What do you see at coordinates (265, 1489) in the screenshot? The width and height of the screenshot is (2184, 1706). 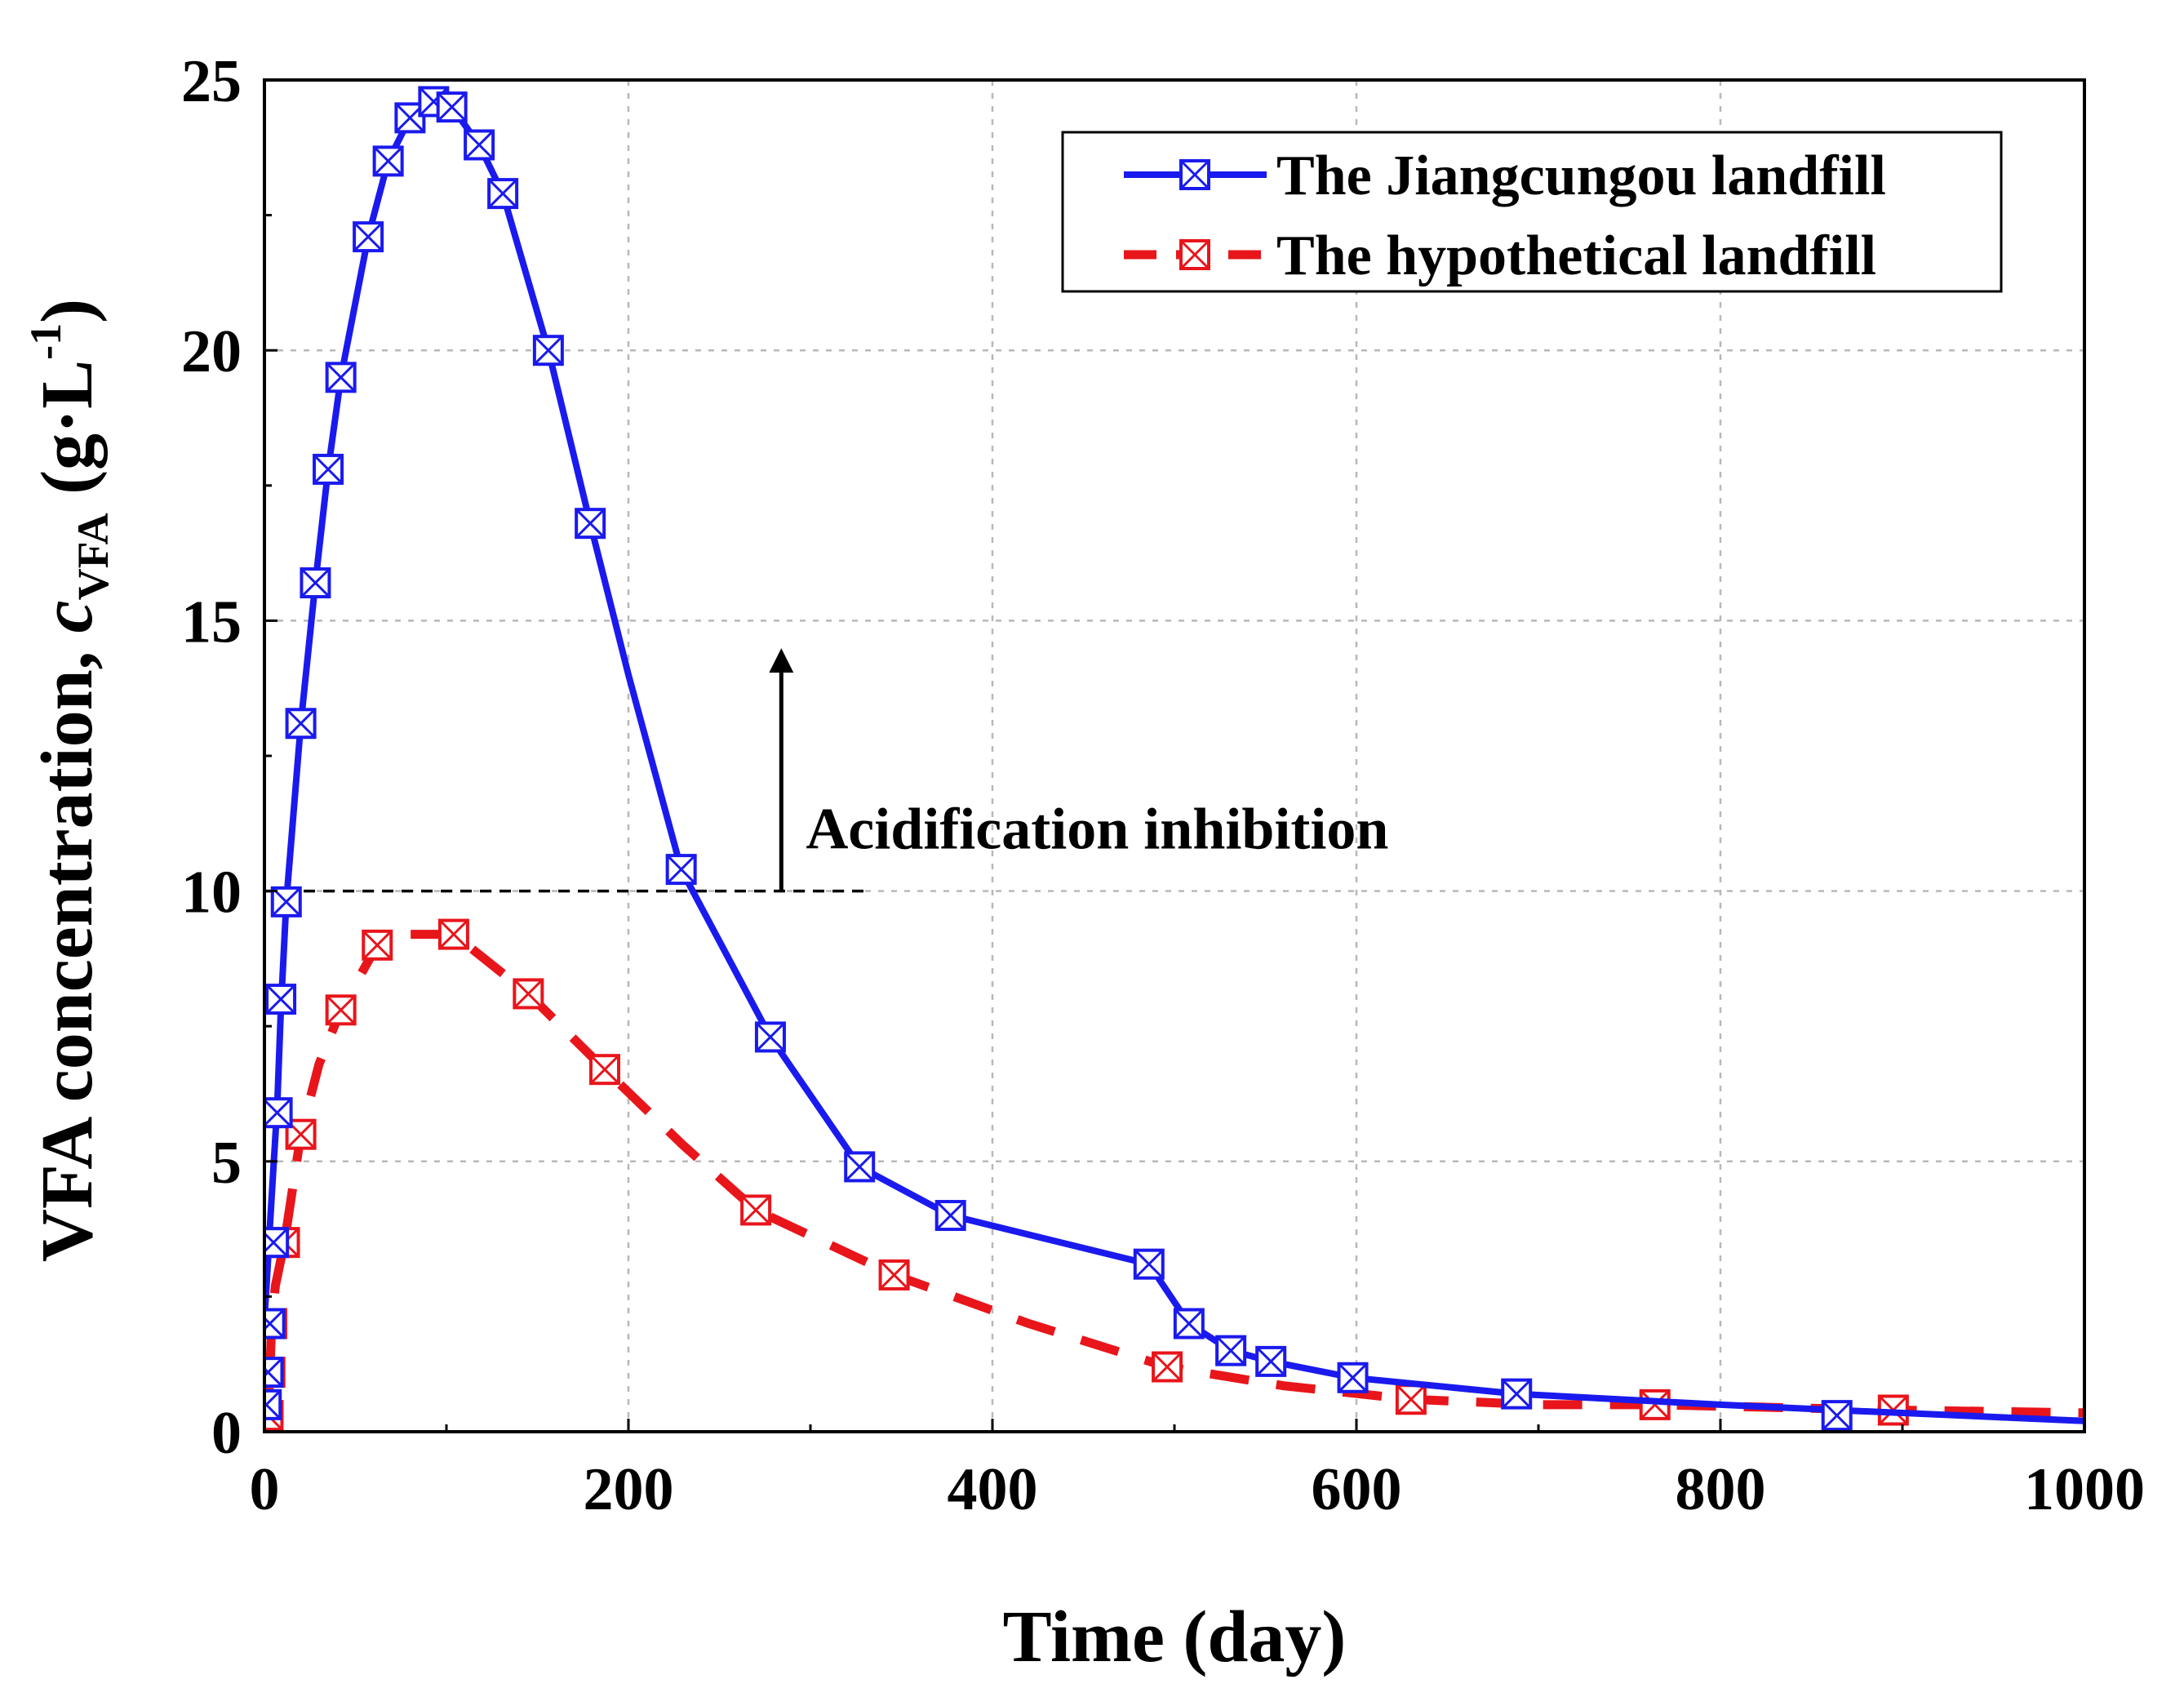 I see `x-tick-label: 0` at bounding box center [265, 1489].